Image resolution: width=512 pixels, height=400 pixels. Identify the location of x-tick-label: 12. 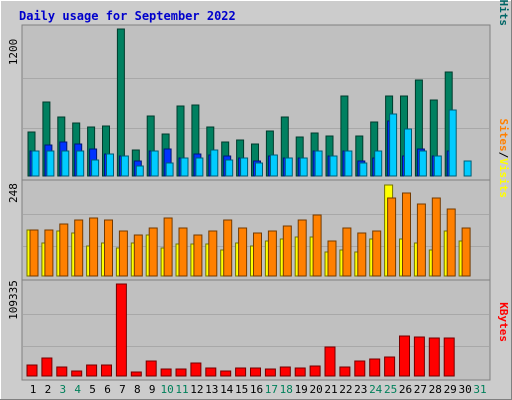
(196, 389).